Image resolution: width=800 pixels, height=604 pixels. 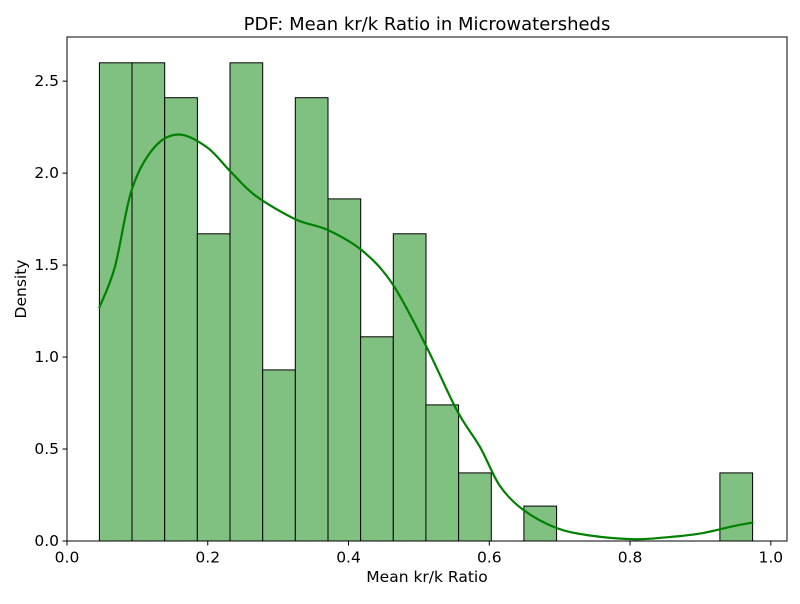 I want to click on x-tick-label: 0.8, so click(x=630, y=558).